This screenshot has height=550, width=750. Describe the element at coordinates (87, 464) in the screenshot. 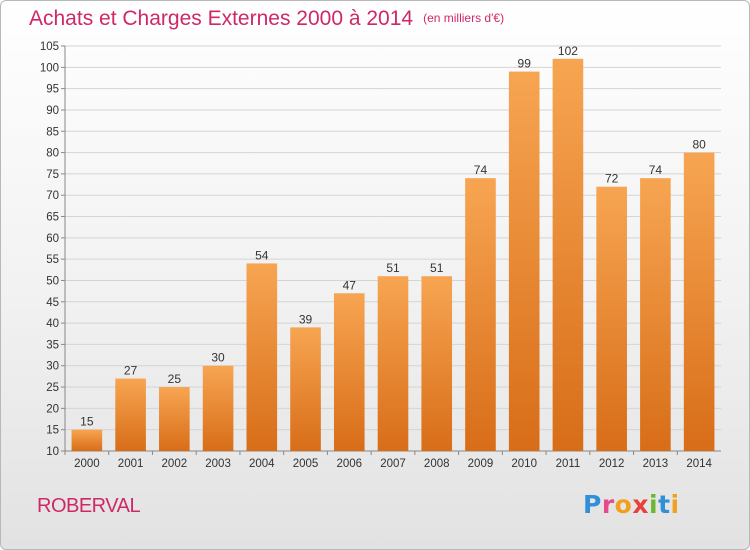

I see `x-tick-label-2000: 2000` at that location.